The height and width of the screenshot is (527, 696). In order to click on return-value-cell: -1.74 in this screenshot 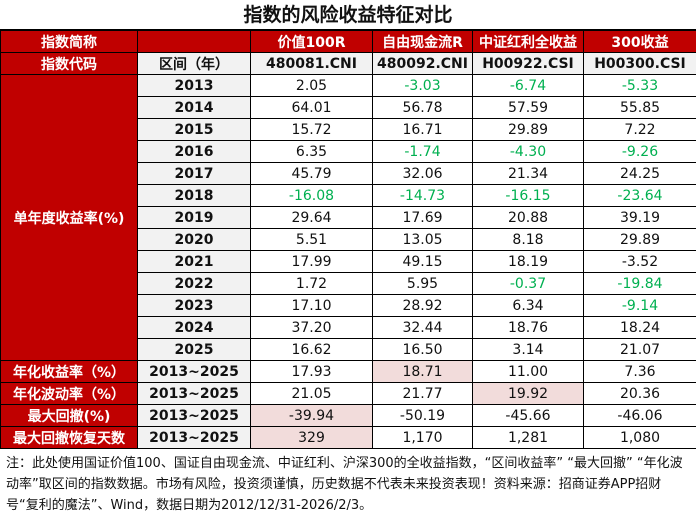, I will do `click(422, 151)`.